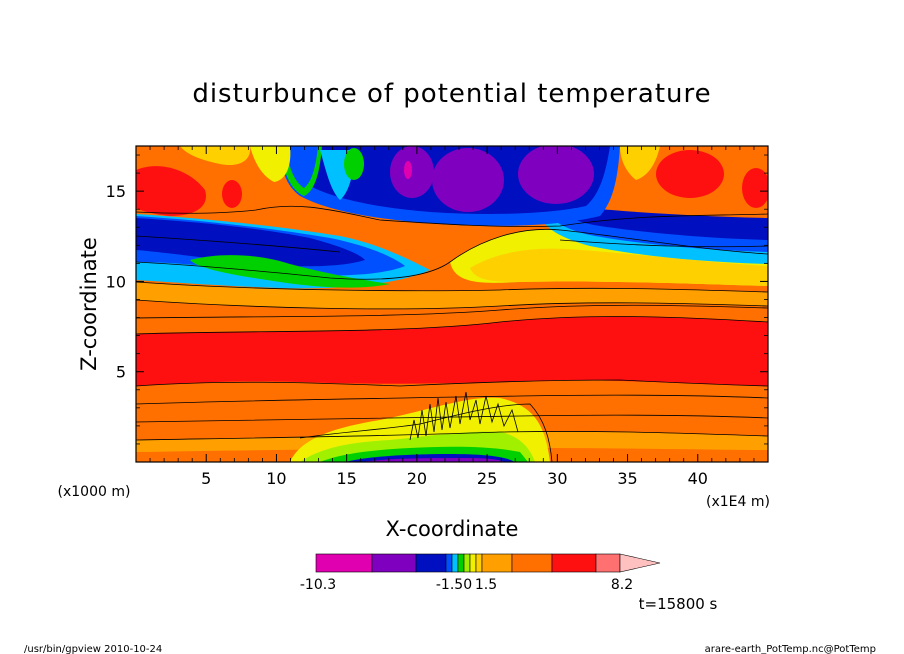  Describe the element at coordinates (640, 563) in the screenshot. I see `colorbar-arrow` at that location.